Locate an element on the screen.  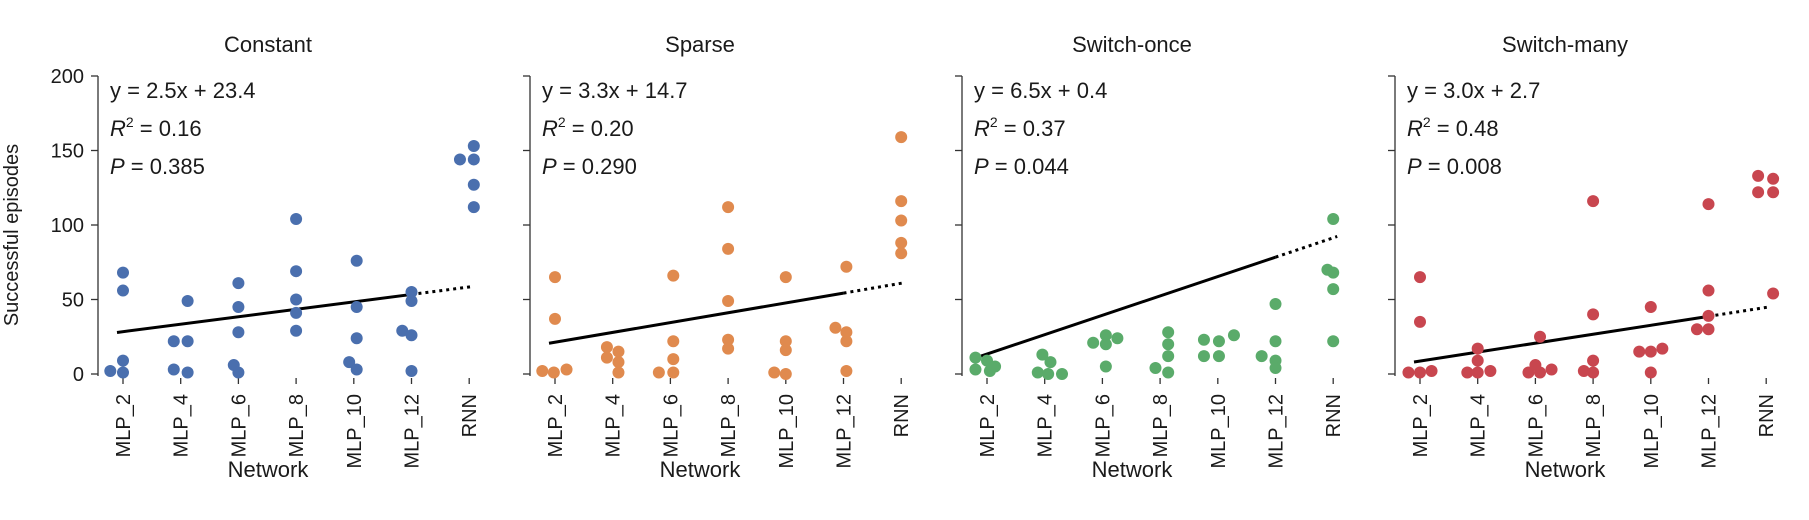
p-value: P = 0.290 is located at coordinates (589, 166).